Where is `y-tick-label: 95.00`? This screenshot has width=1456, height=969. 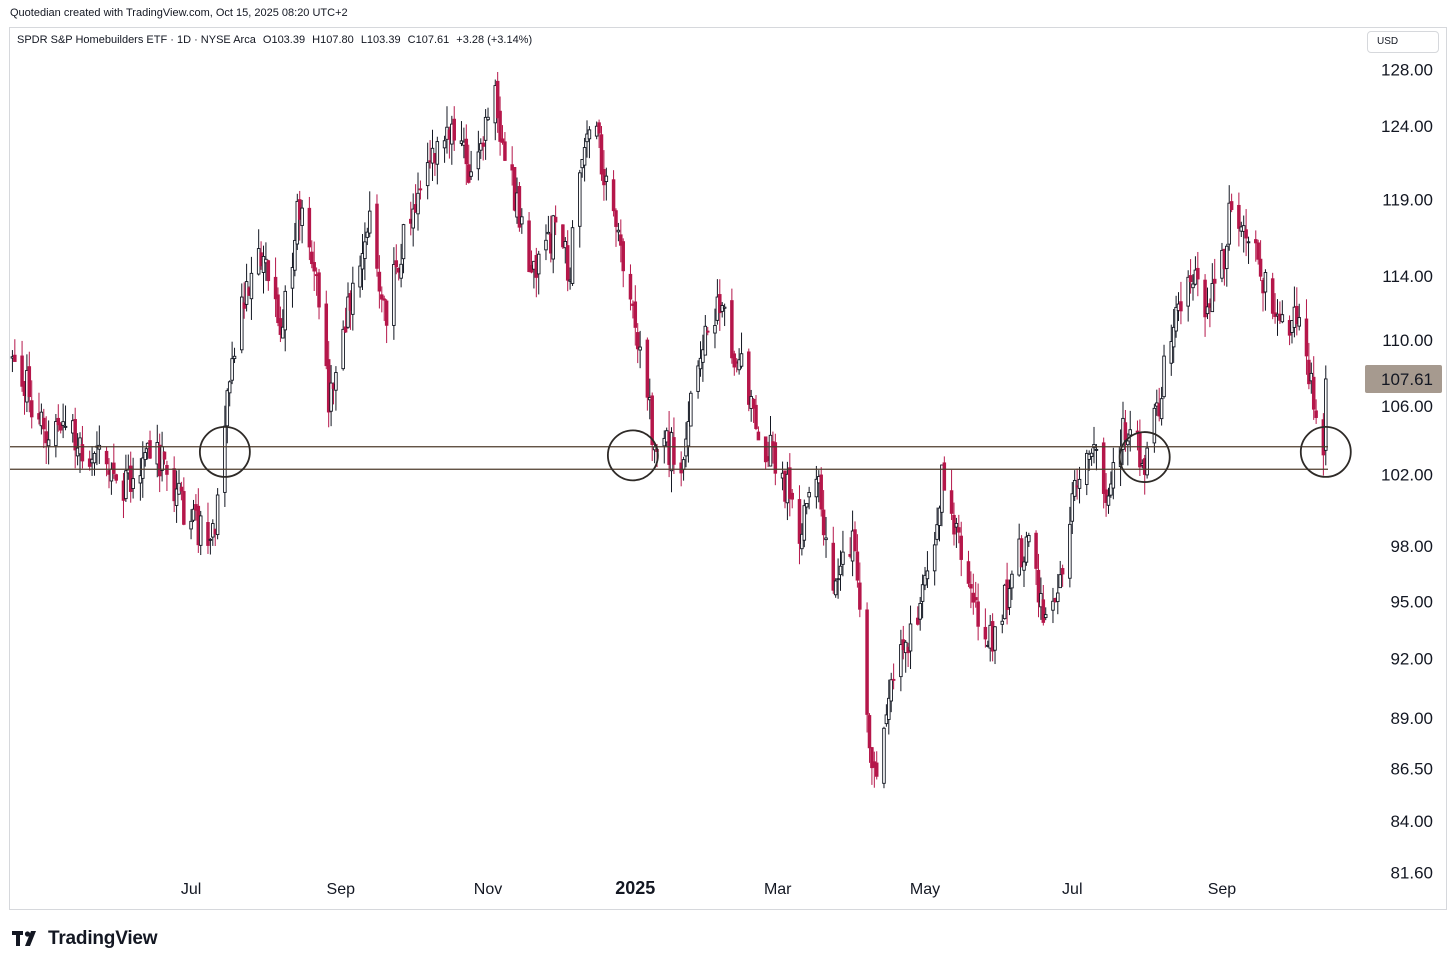 y-tick-label: 95.00 is located at coordinates (1411, 601).